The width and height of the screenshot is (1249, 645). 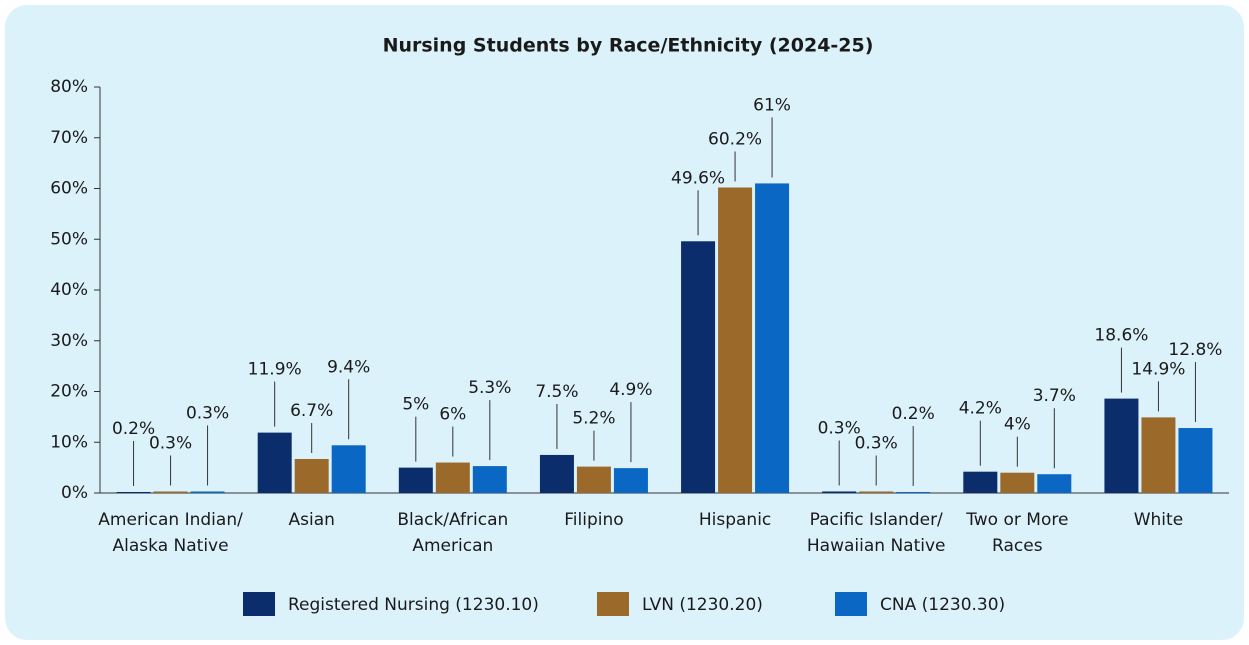 I want to click on data-label: 49.6%, so click(x=698, y=178).